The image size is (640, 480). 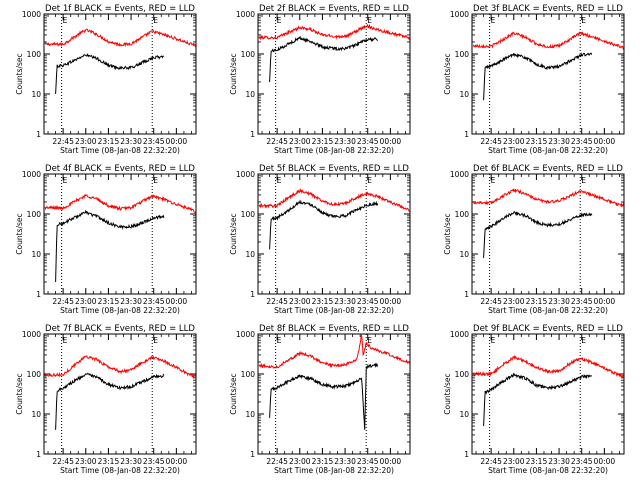 What do you see at coordinates (120, 169) in the screenshot?
I see `panel-title: Det 4f BLACK = Events, RED = LLD` at bounding box center [120, 169].